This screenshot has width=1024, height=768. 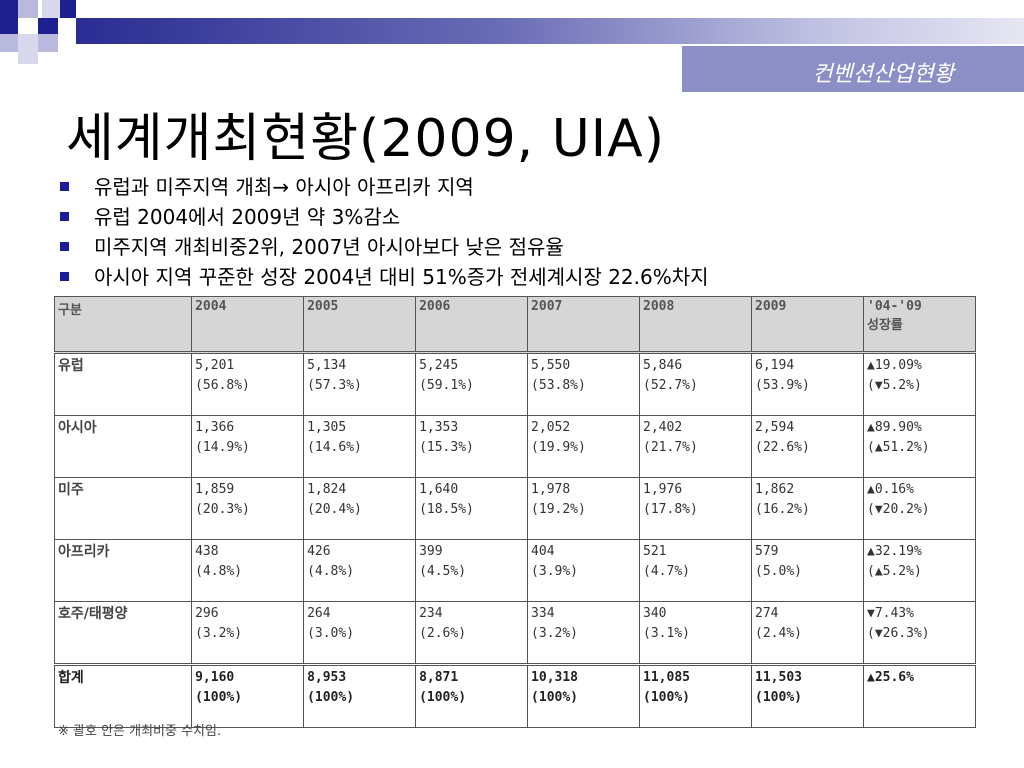 What do you see at coordinates (215, 365) in the screenshot?
I see `cell-value: 5,201` at bounding box center [215, 365].